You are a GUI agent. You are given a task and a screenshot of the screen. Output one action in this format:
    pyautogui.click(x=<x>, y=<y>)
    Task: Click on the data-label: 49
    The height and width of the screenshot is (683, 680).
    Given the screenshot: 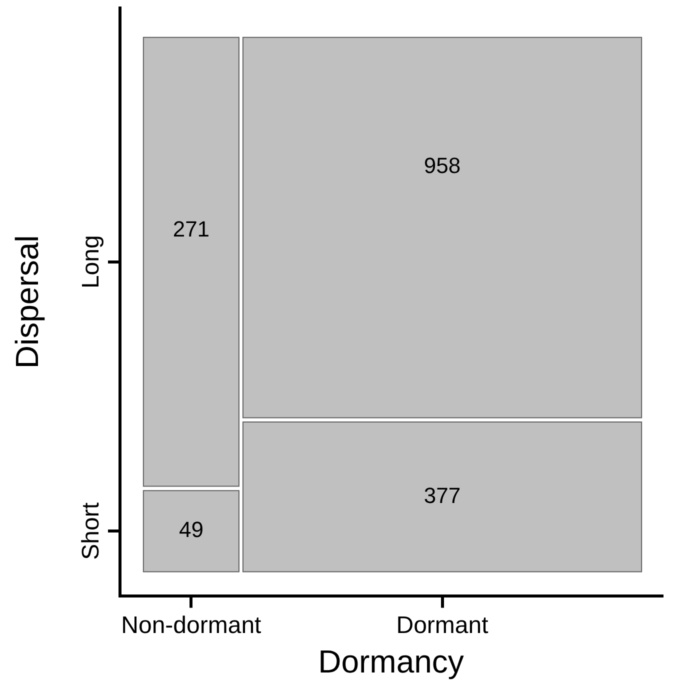 What is the action you would take?
    pyautogui.click(x=191, y=529)
    